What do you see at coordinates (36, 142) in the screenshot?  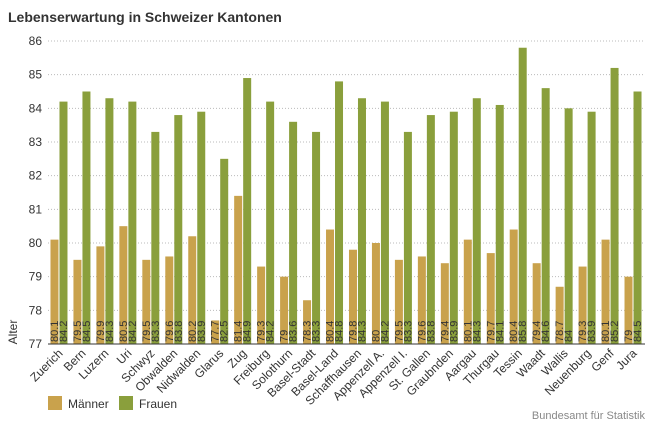 I see `y-tick-label: 83` at bounding box center [36, 142].